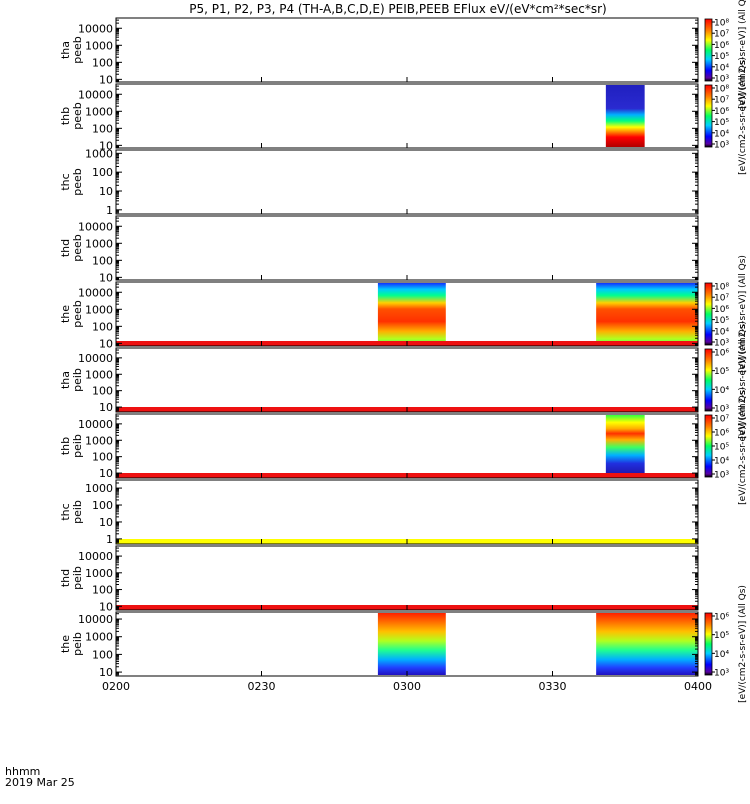 The image size is (750, 804). What do you see at coordinates (65, 50) in the screenshot?
I see `panel-label-probe: tha` at bounding box center [65, 50].